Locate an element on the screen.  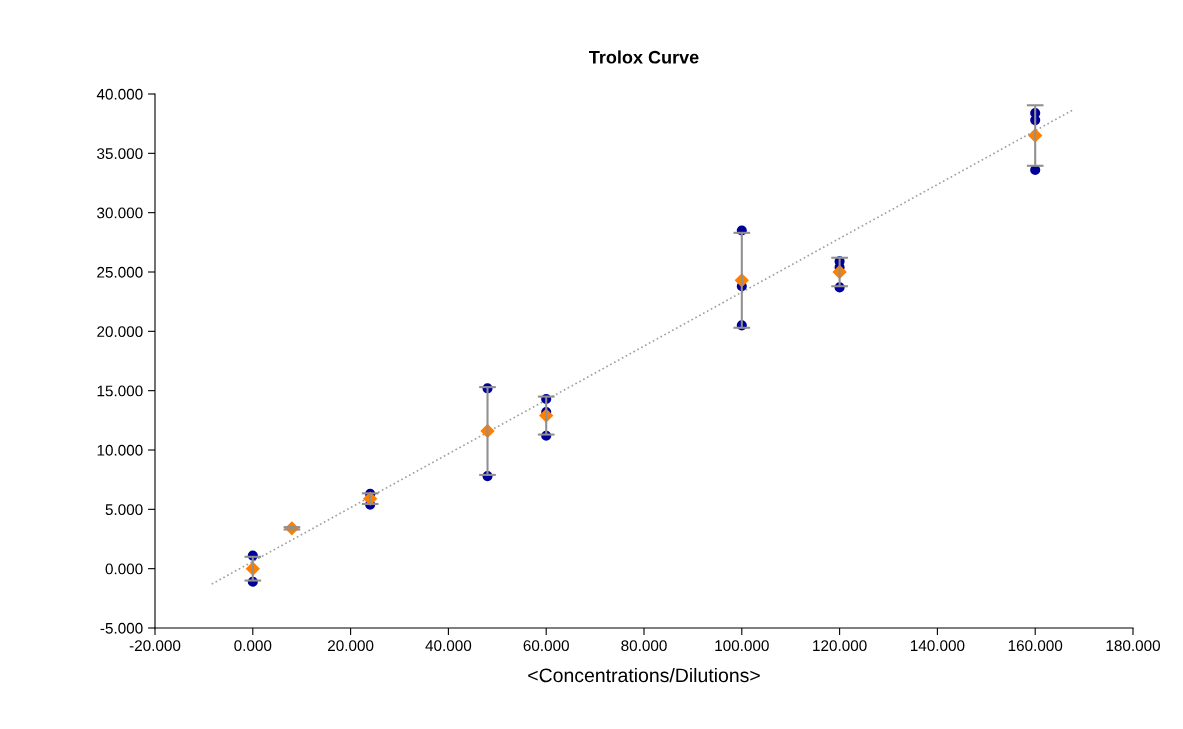
x-tick-label: 40.000 is located at coordinates (448, 646).